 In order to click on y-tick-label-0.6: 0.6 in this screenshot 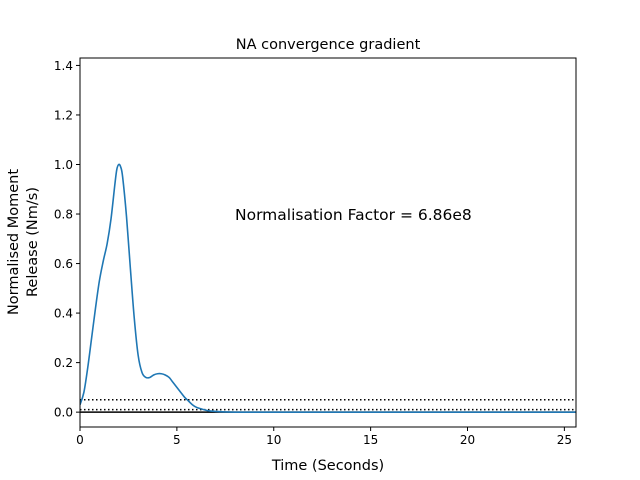, I will do `click(63, 264)`.